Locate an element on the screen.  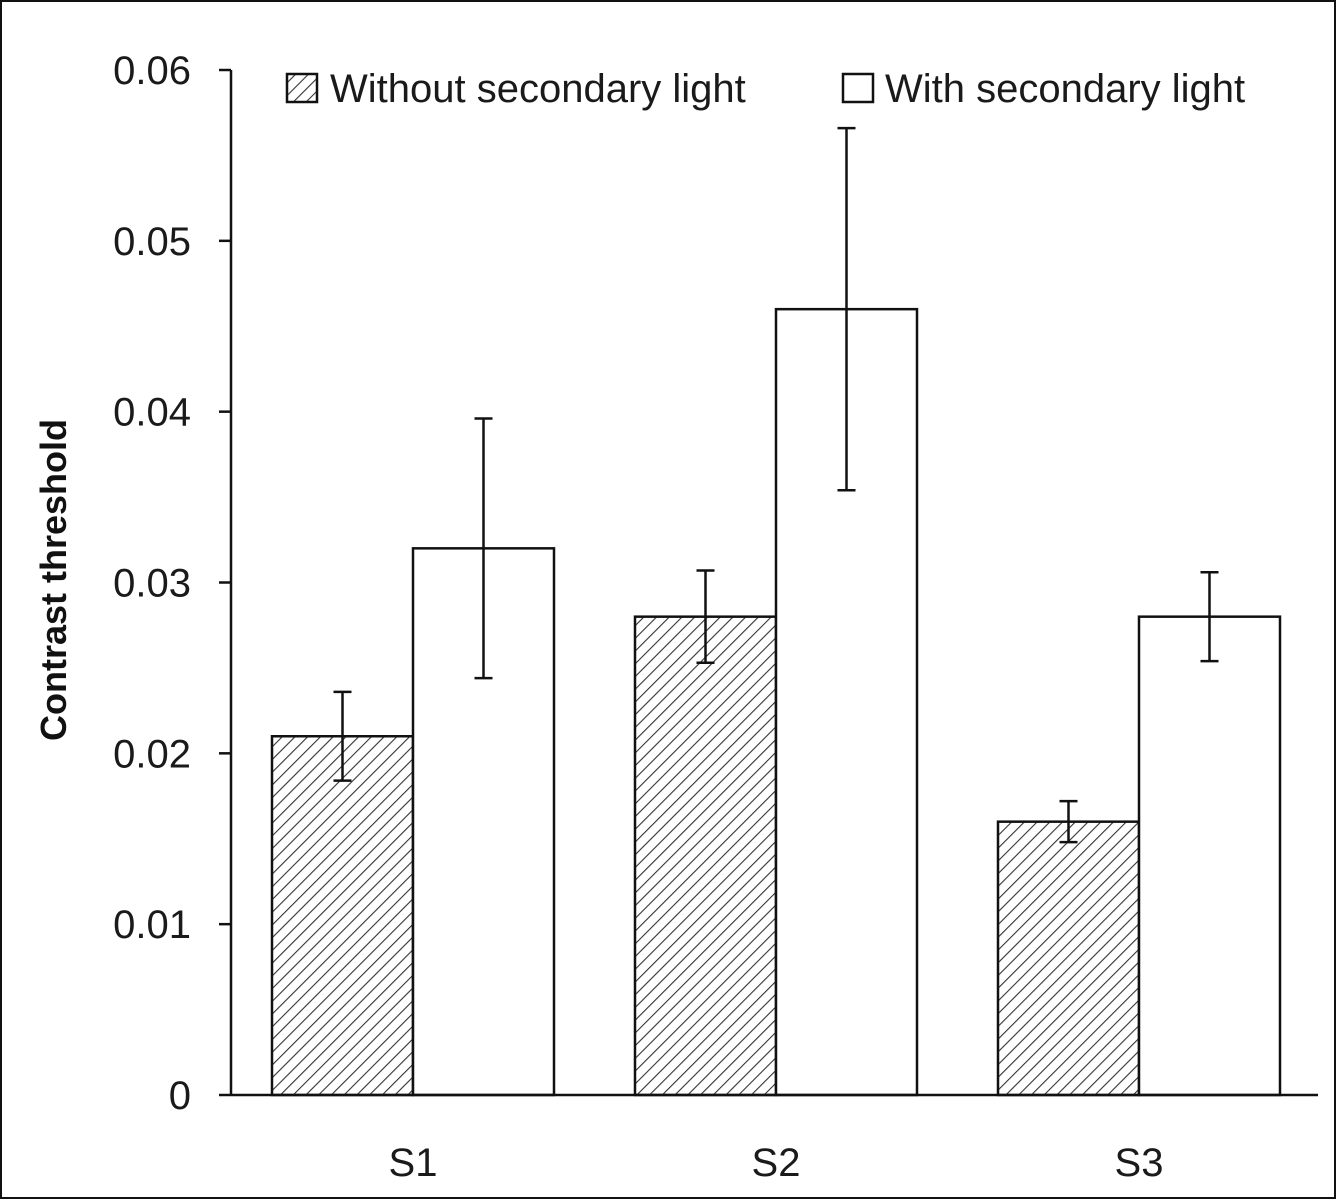
y-axis-ticks: 0 0.01 0.02 0.03 0.04 0.05 0.06 is located at coordinates (172, 583).